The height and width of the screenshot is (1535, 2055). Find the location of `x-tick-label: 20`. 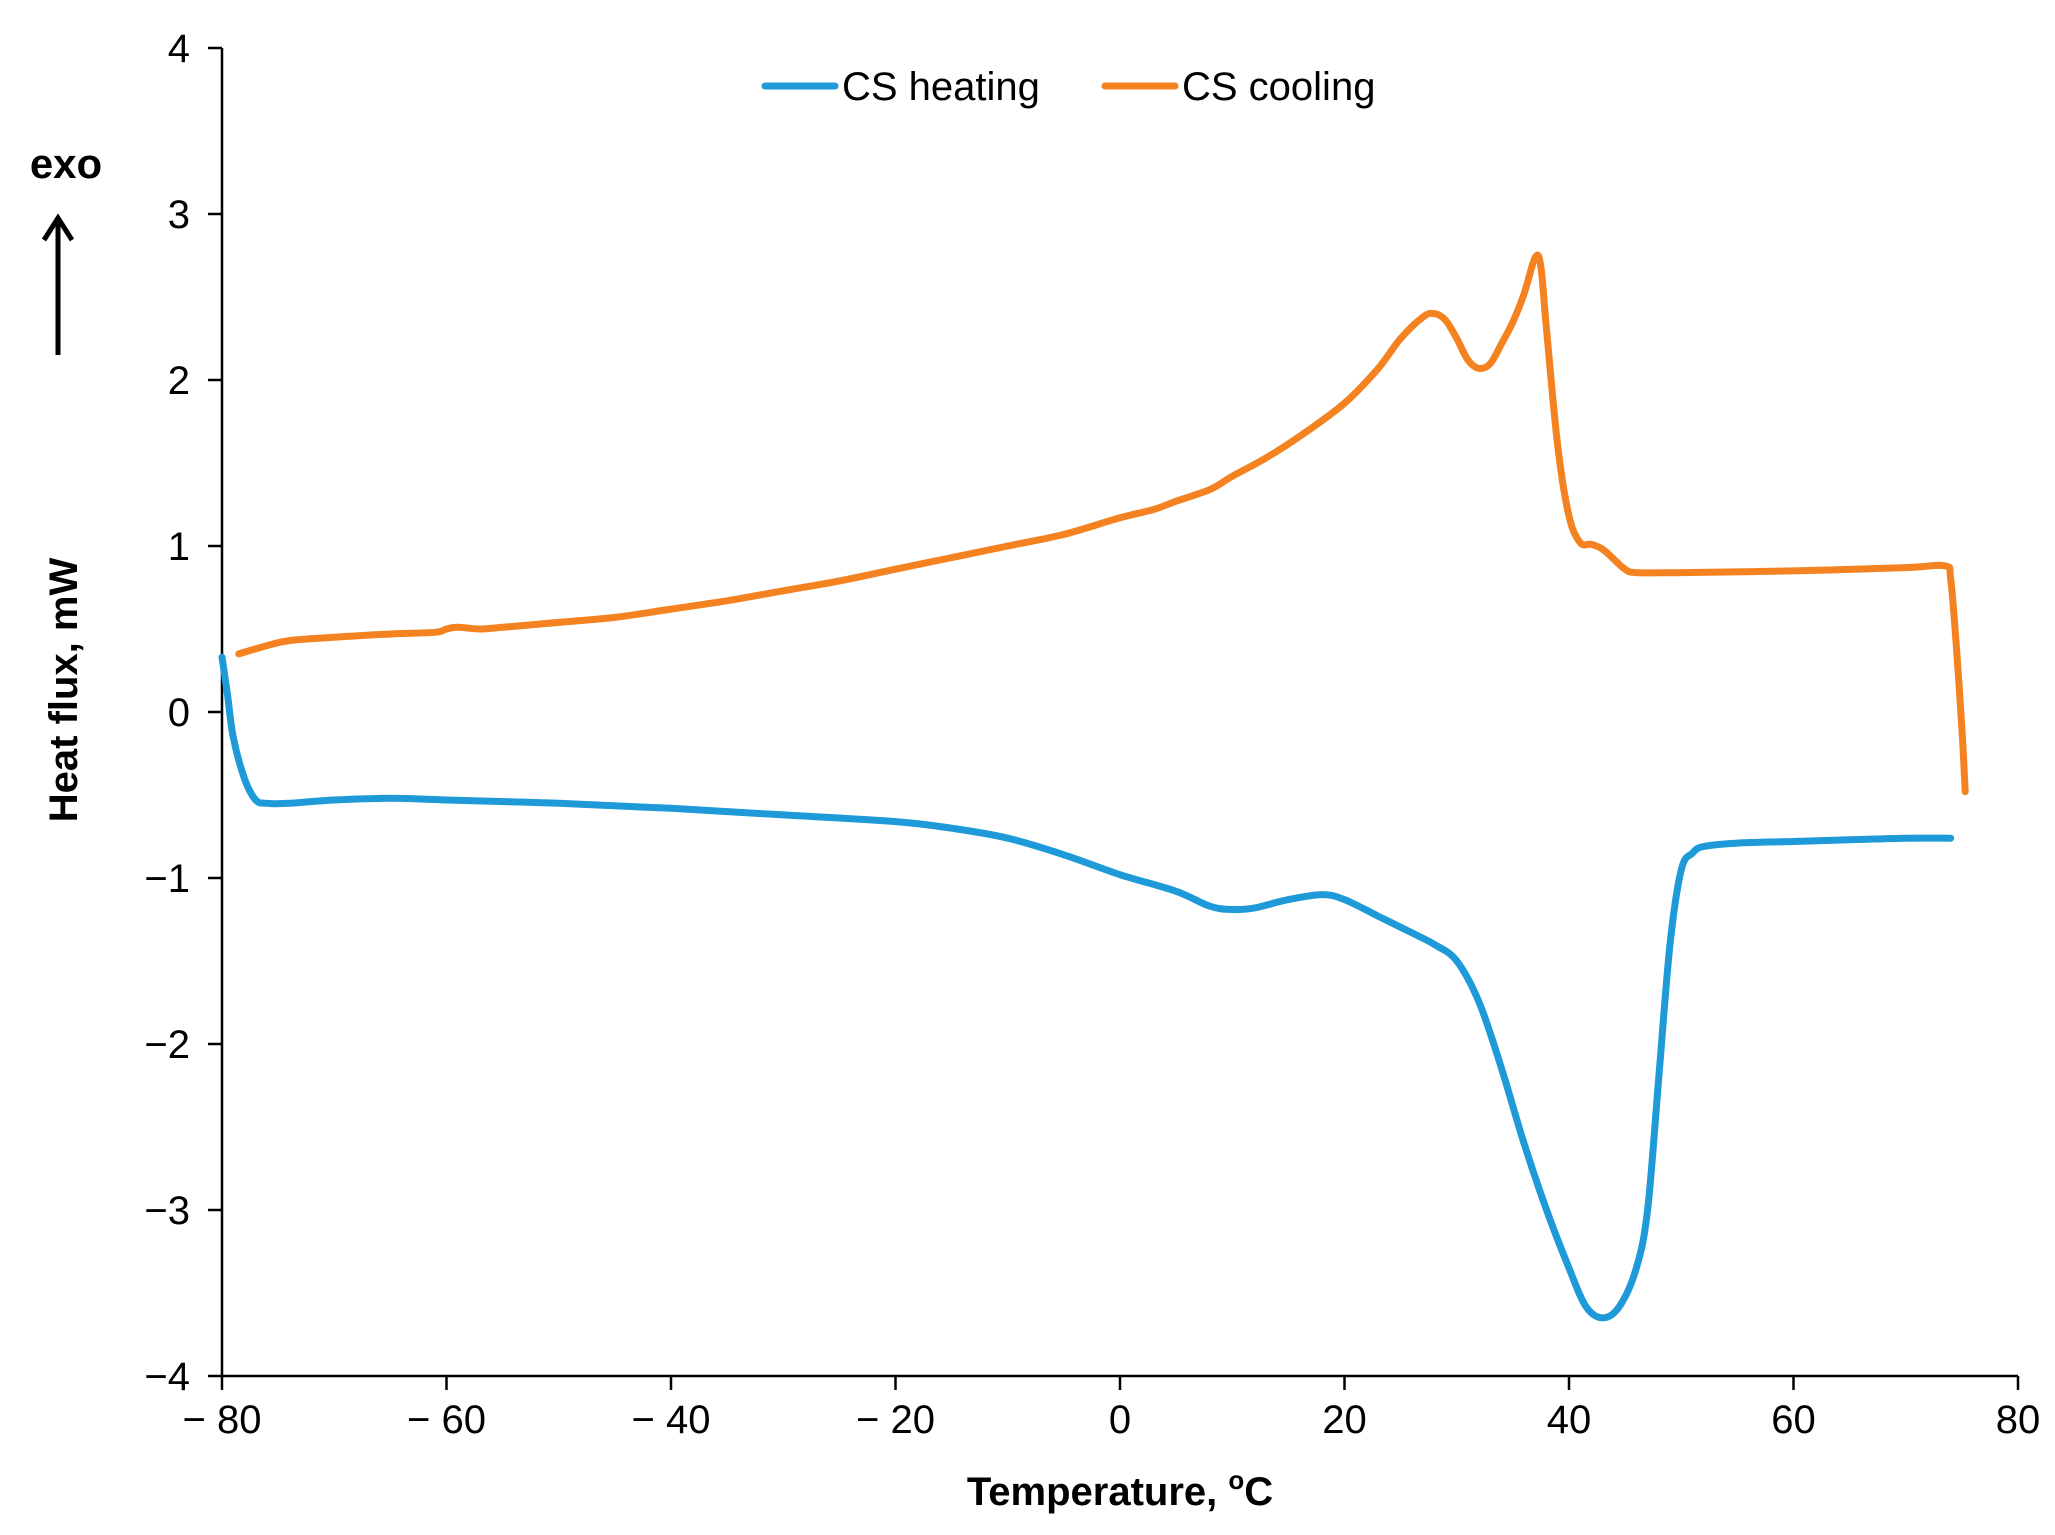

x-tick-label: 20 is located at coordinates (1344, 1420).